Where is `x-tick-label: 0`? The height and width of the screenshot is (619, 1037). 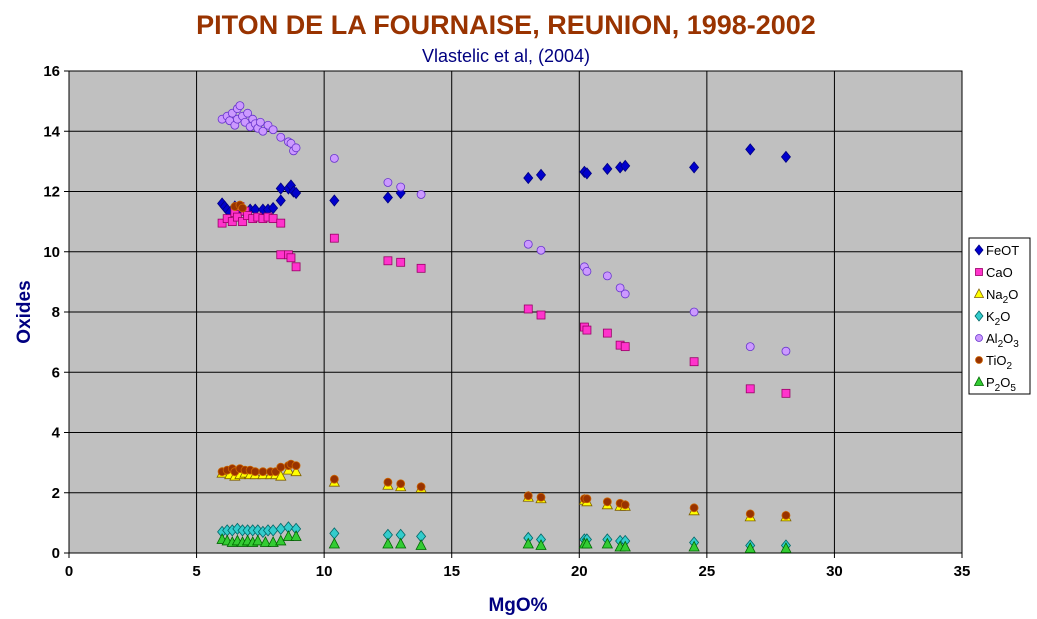
x-tick-label: 0 is located at coordinates (69, 571).